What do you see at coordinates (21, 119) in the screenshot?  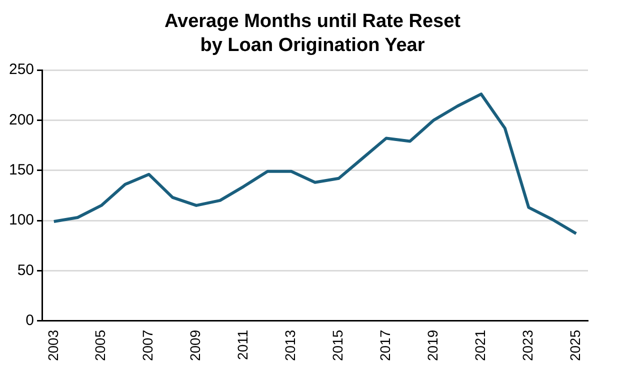 I see `y-tick-label: 200` at bounding box center [21, 119].